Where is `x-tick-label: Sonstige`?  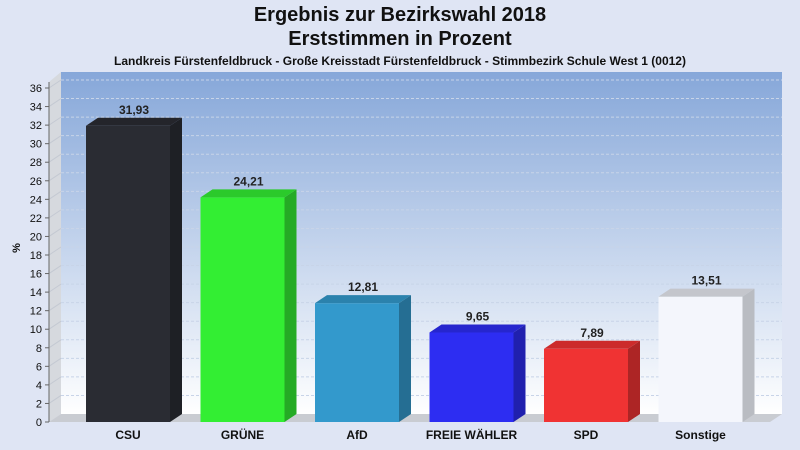 x-tick-label: Sonstige is located at coordinates (700, 435).